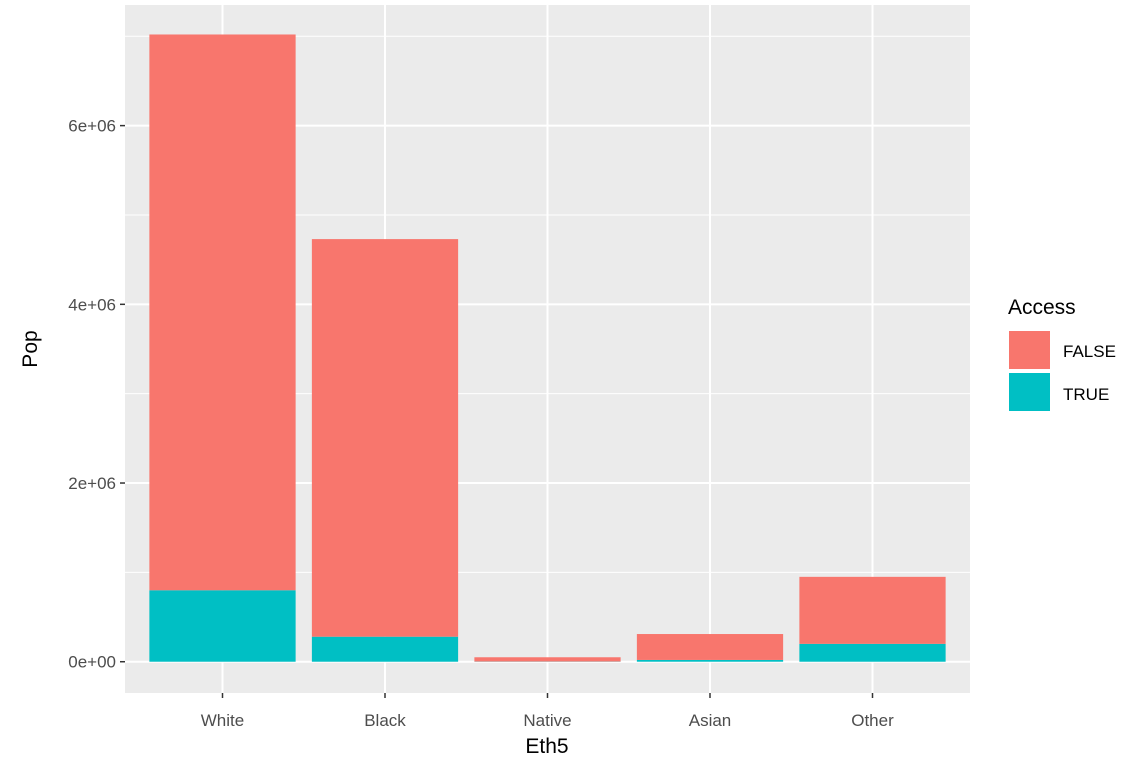  I want to click on legend-label-true: TRUE, so click(1086, 394).